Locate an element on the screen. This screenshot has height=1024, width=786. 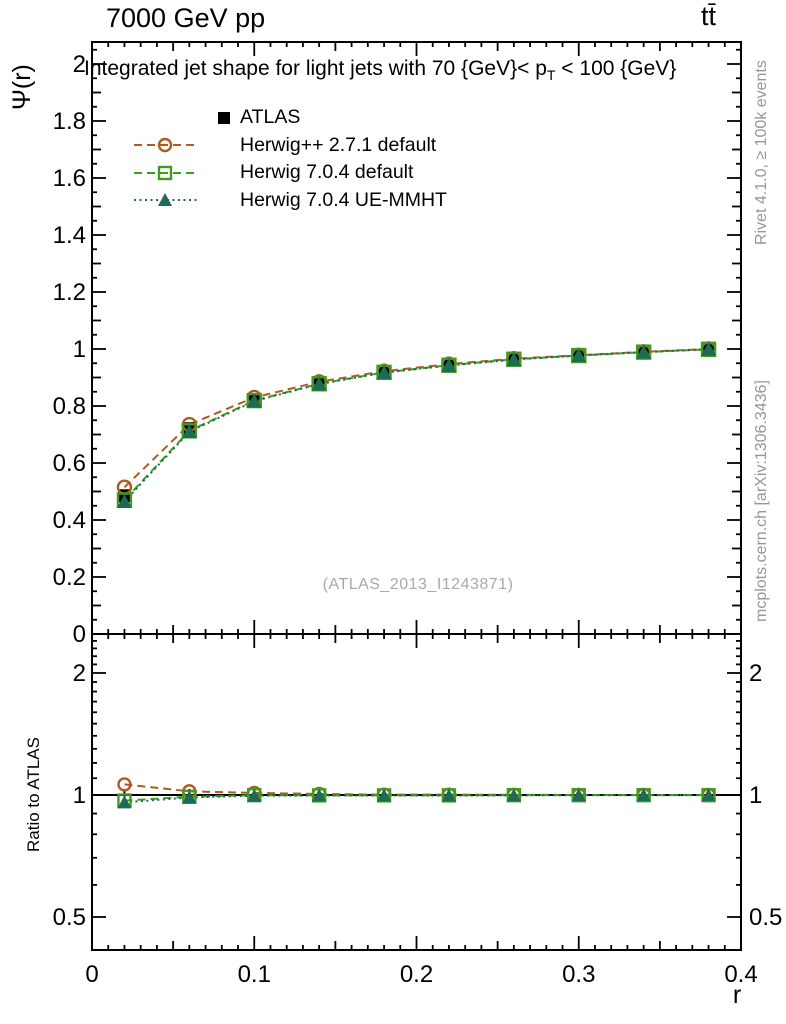
svg-text: 0.6 is located at coordinates (69, 463).